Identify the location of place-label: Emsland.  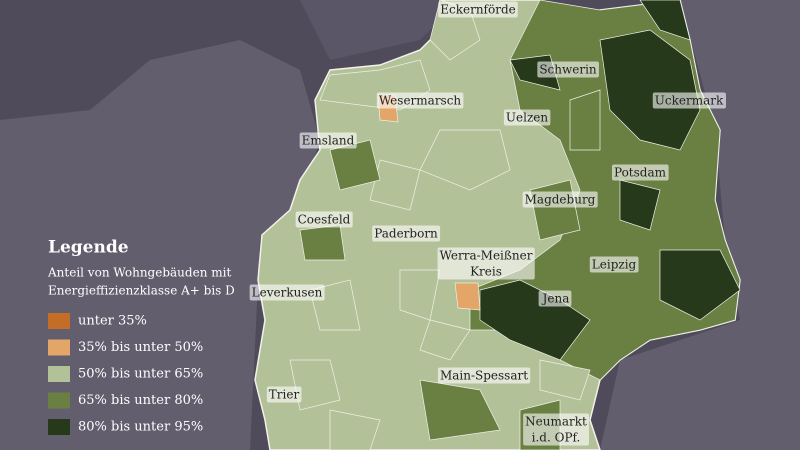
(328, 140).